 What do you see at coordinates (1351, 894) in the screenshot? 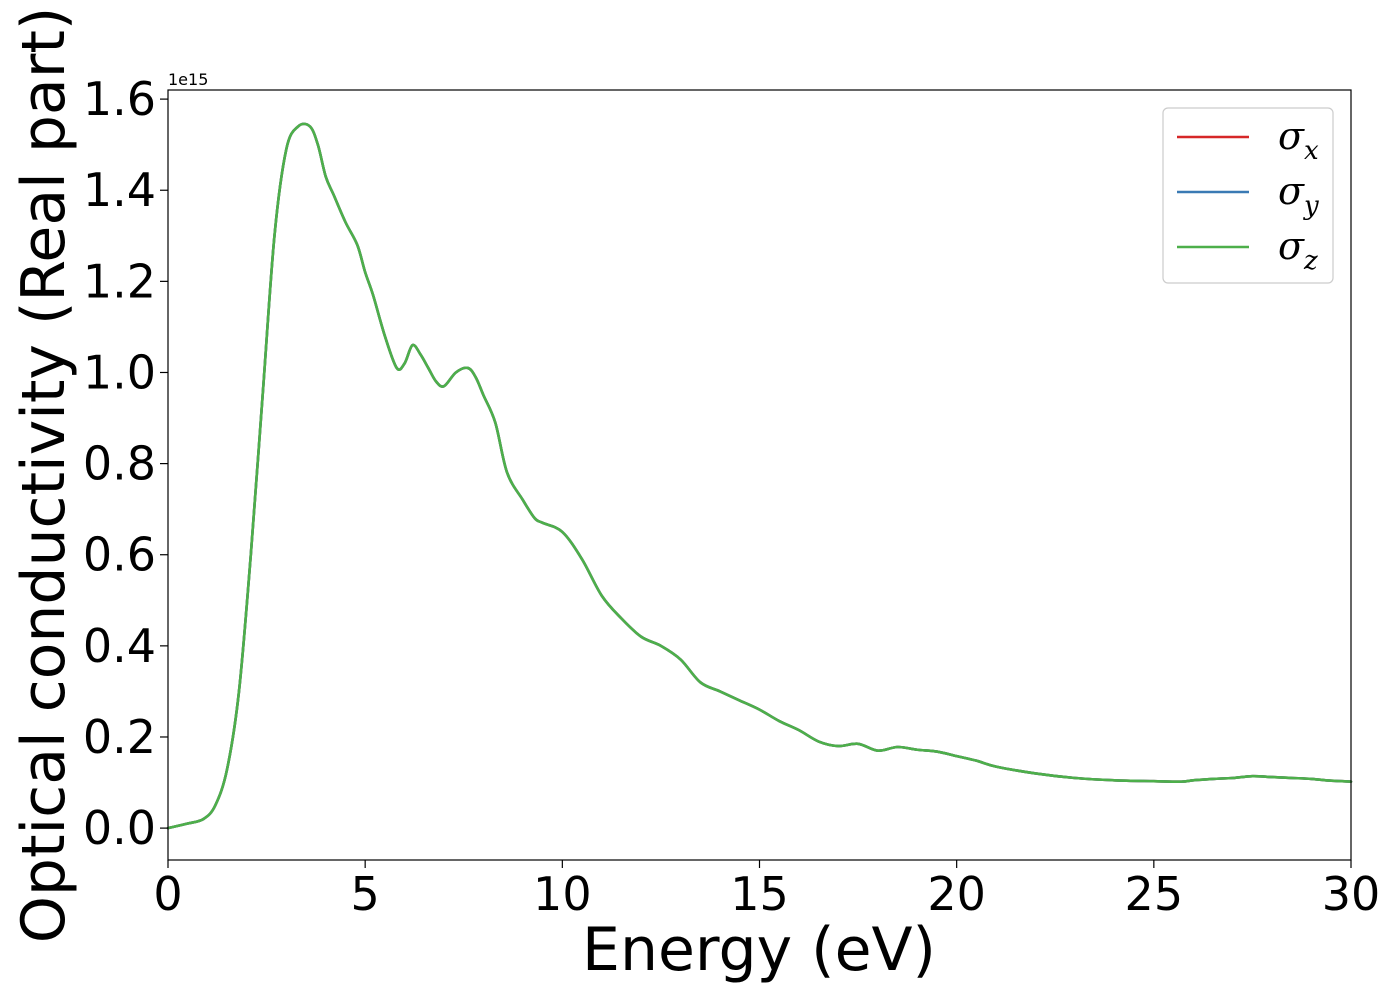
I see `x-tick-label: 30` at bounding box center [1351, 894].